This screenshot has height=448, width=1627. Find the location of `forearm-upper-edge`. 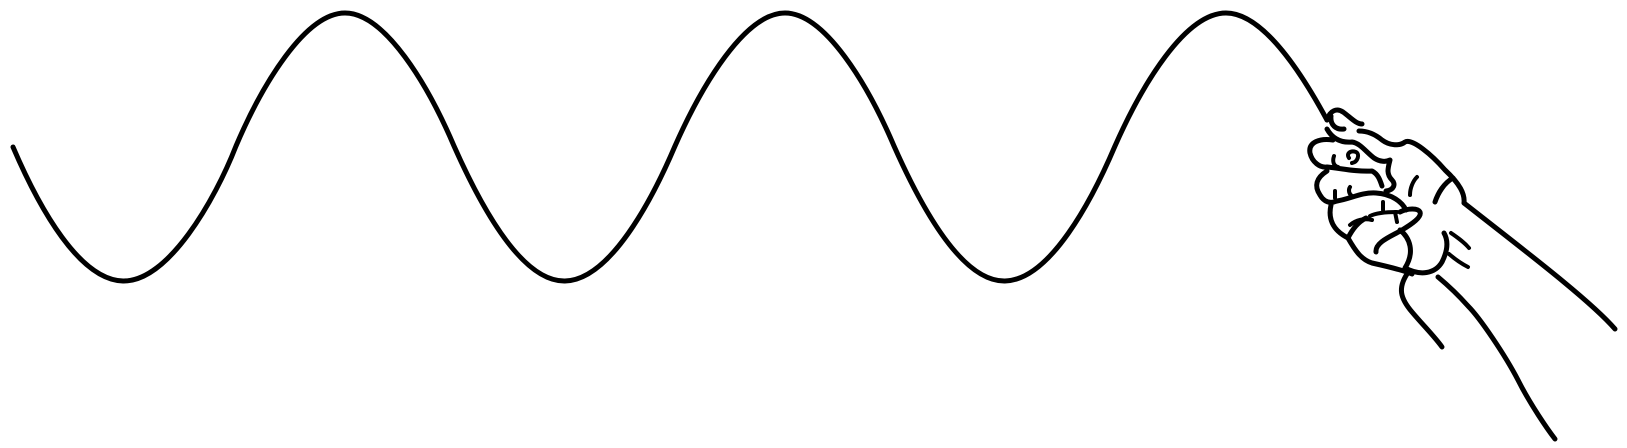

forearm-upper-edge is located at coordinates (1539, 266).